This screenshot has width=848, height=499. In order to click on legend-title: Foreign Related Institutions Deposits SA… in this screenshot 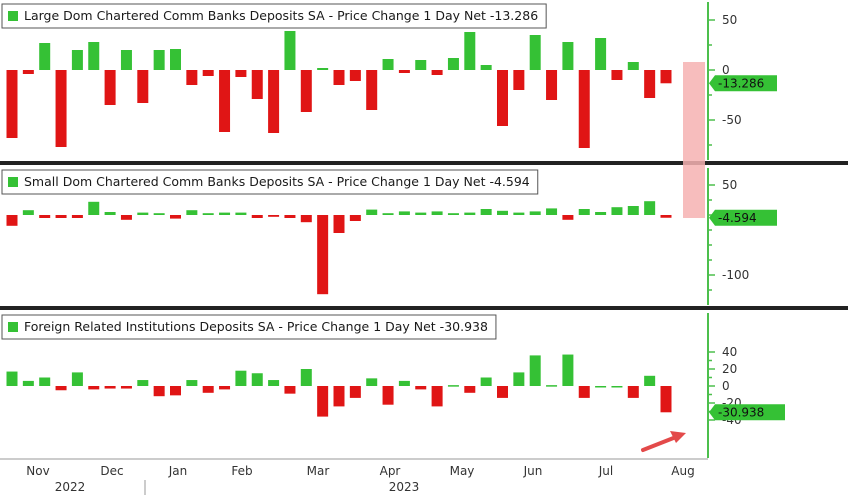, I will do `click(256, 326)`.